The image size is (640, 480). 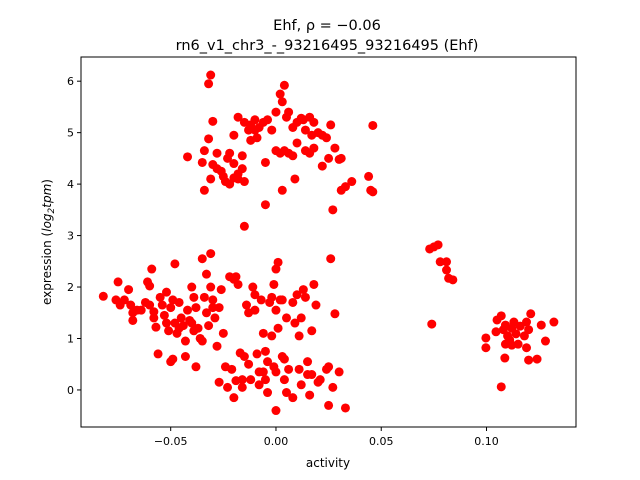 What do you see at coordinates (381, 441) in the screenshot?
I see `x-tick-label: 0.05` at bounding box center [381, 441].